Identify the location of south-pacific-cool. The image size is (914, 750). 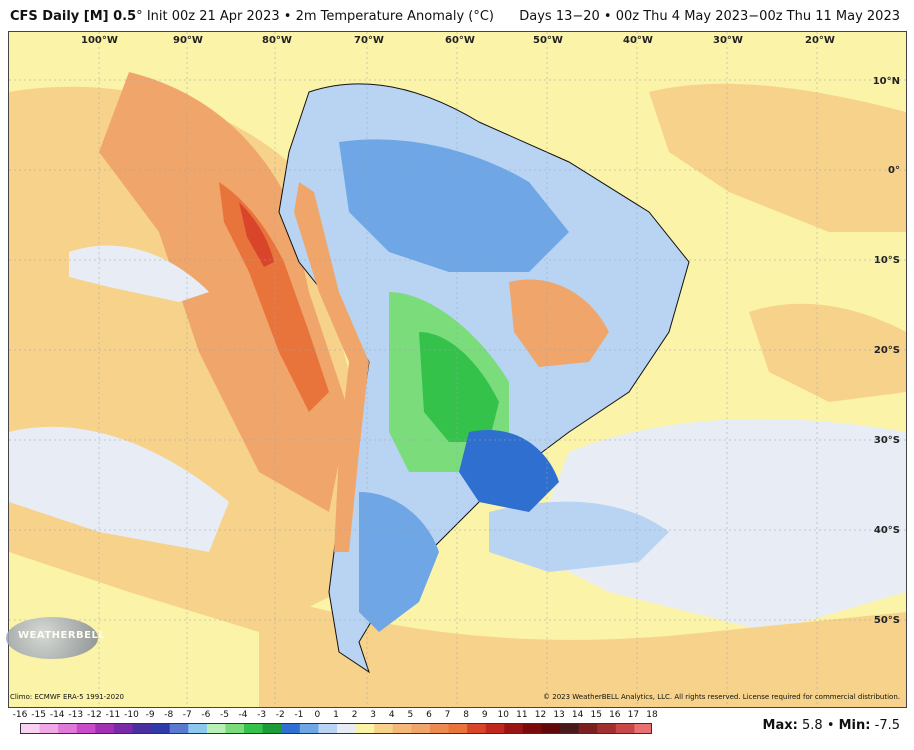
(119, 489).